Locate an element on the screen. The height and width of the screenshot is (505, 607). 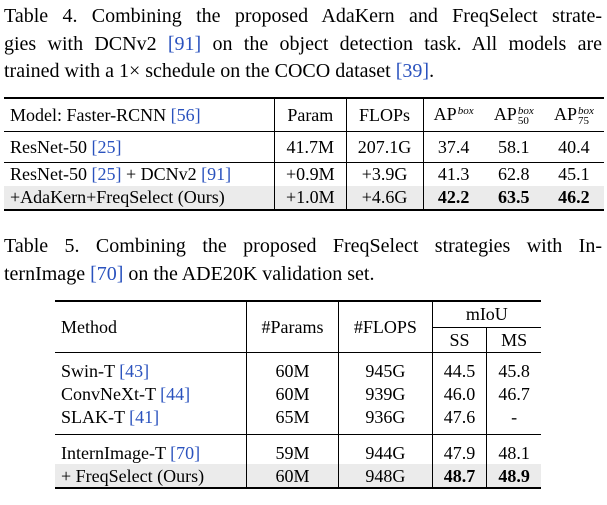
header-cell: Method is located at coordinates (151, 327).